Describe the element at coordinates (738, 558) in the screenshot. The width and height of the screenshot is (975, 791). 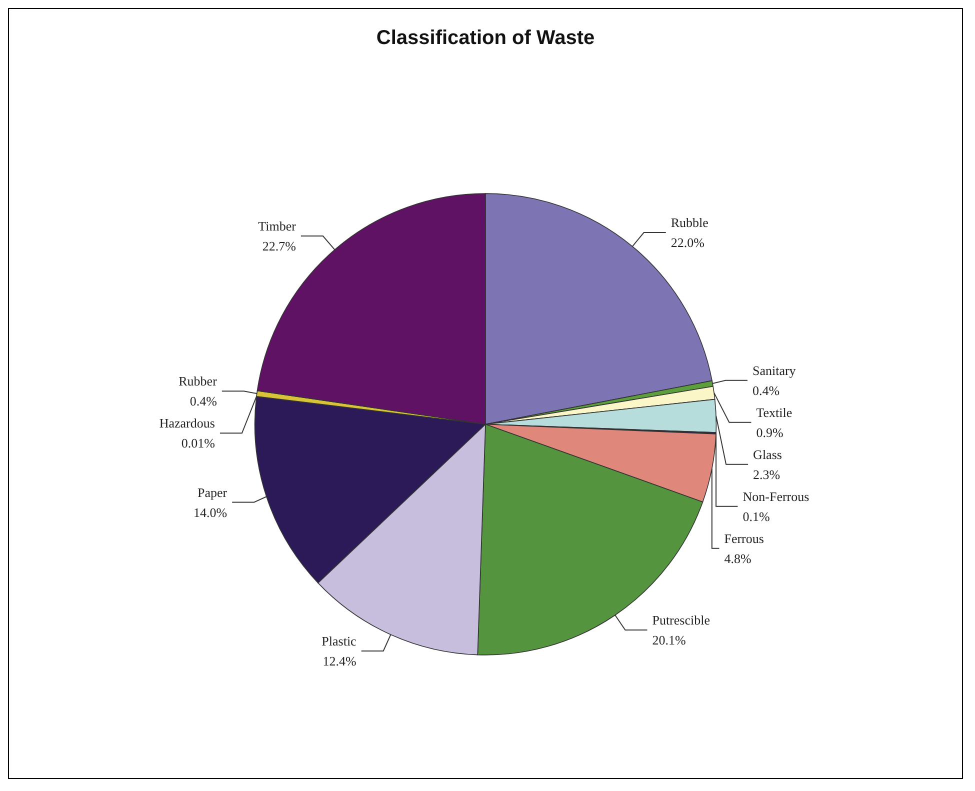
I see `data-label: 4.8%` at that location.